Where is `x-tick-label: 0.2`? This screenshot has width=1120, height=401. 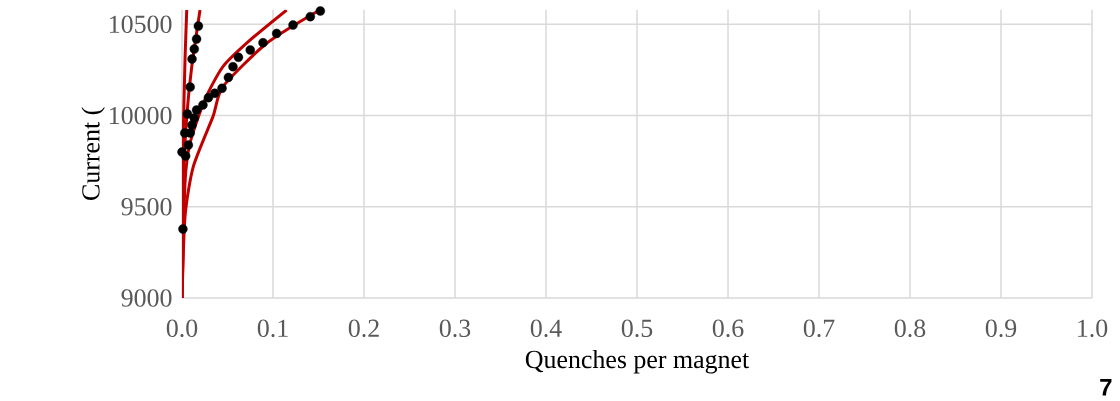 x-tick-label: 0.2 is located at coordinates (363, 328).